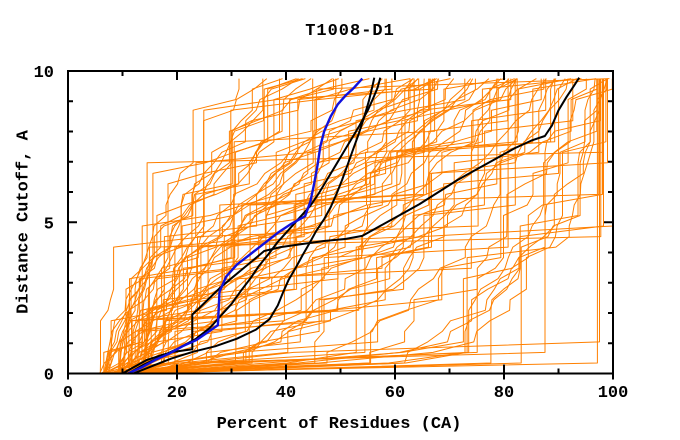  What do you see at coordinates (177, 393) in the screenshot?
I see `x-tick-label: 20` at bounding box center [177, 393].